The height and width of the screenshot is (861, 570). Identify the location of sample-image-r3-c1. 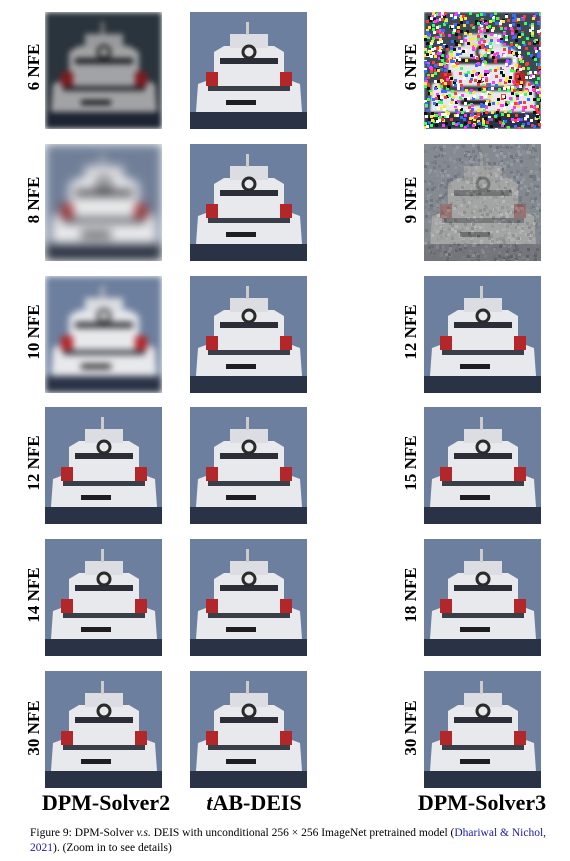
(103, 334).